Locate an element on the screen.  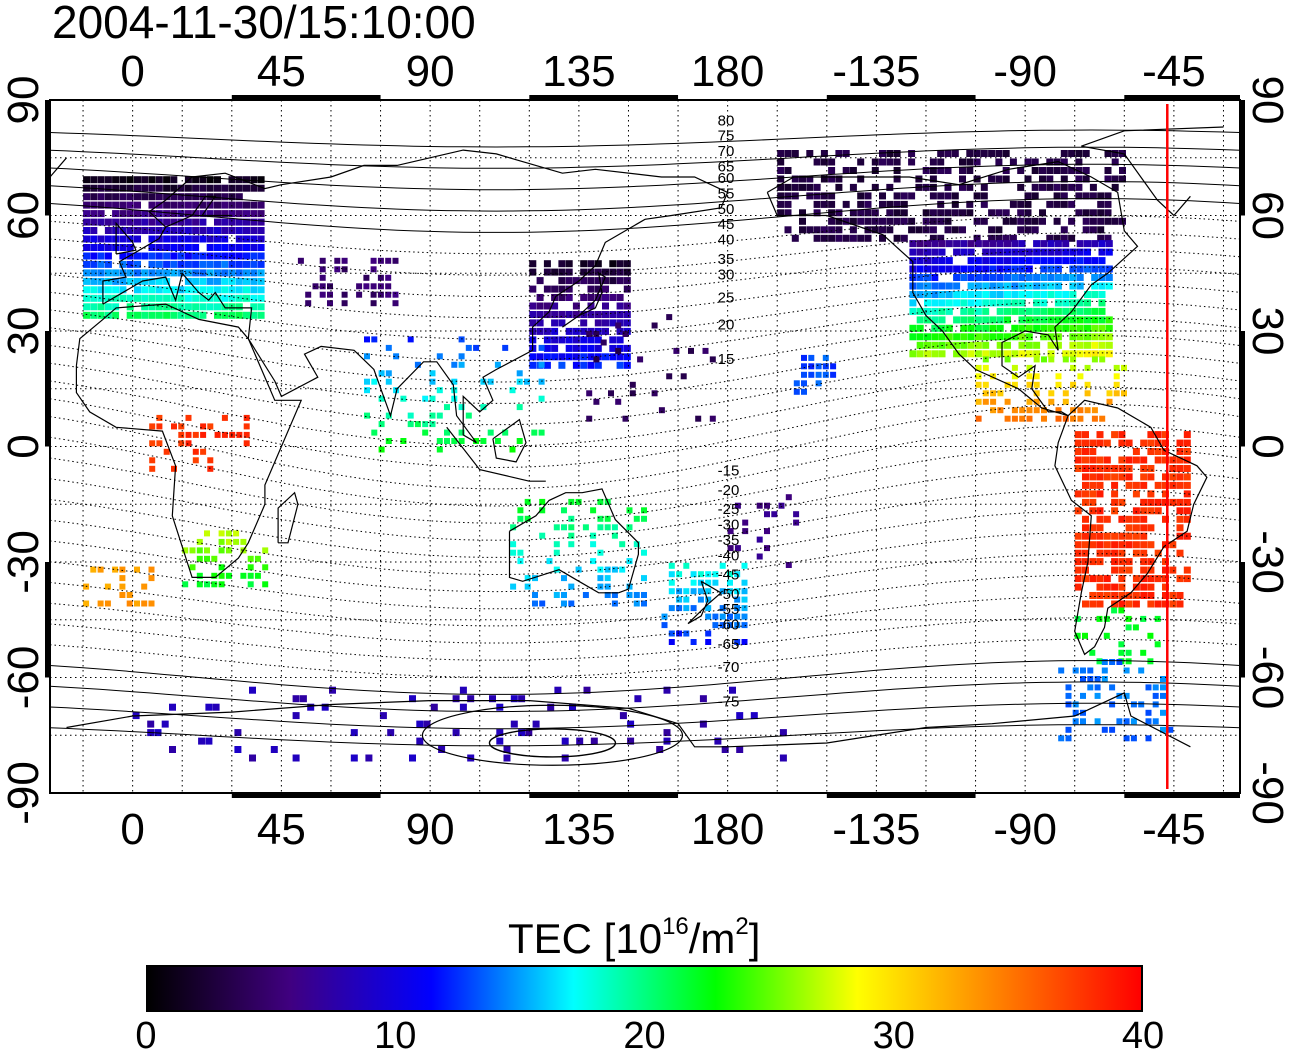
colorbar-tick-label: 30 is located at coordinates (893, 1036).